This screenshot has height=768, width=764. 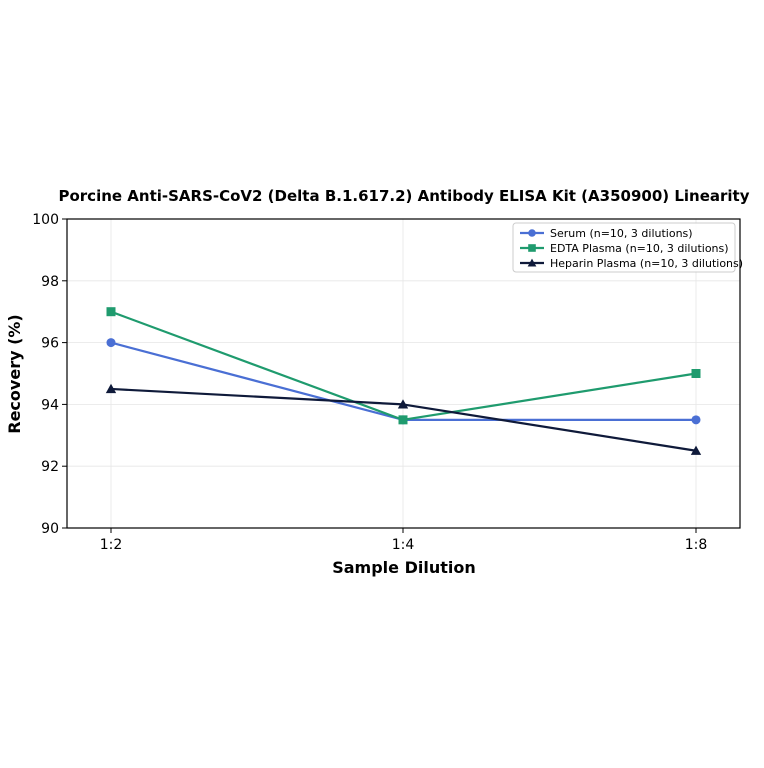 I want to click on y-axis-ticks: 90 92 94 96 98 100, so click(x=49, y=374).